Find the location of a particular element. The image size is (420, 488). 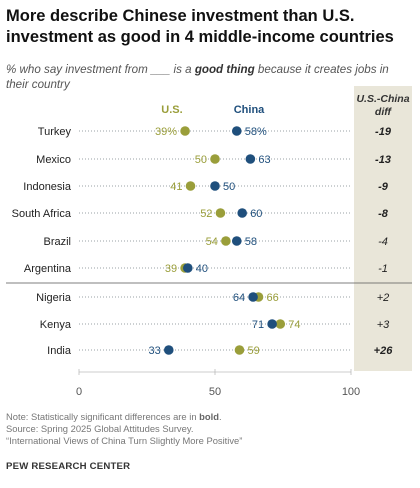

diff-value: +3 is located at coordinates (383, 325).